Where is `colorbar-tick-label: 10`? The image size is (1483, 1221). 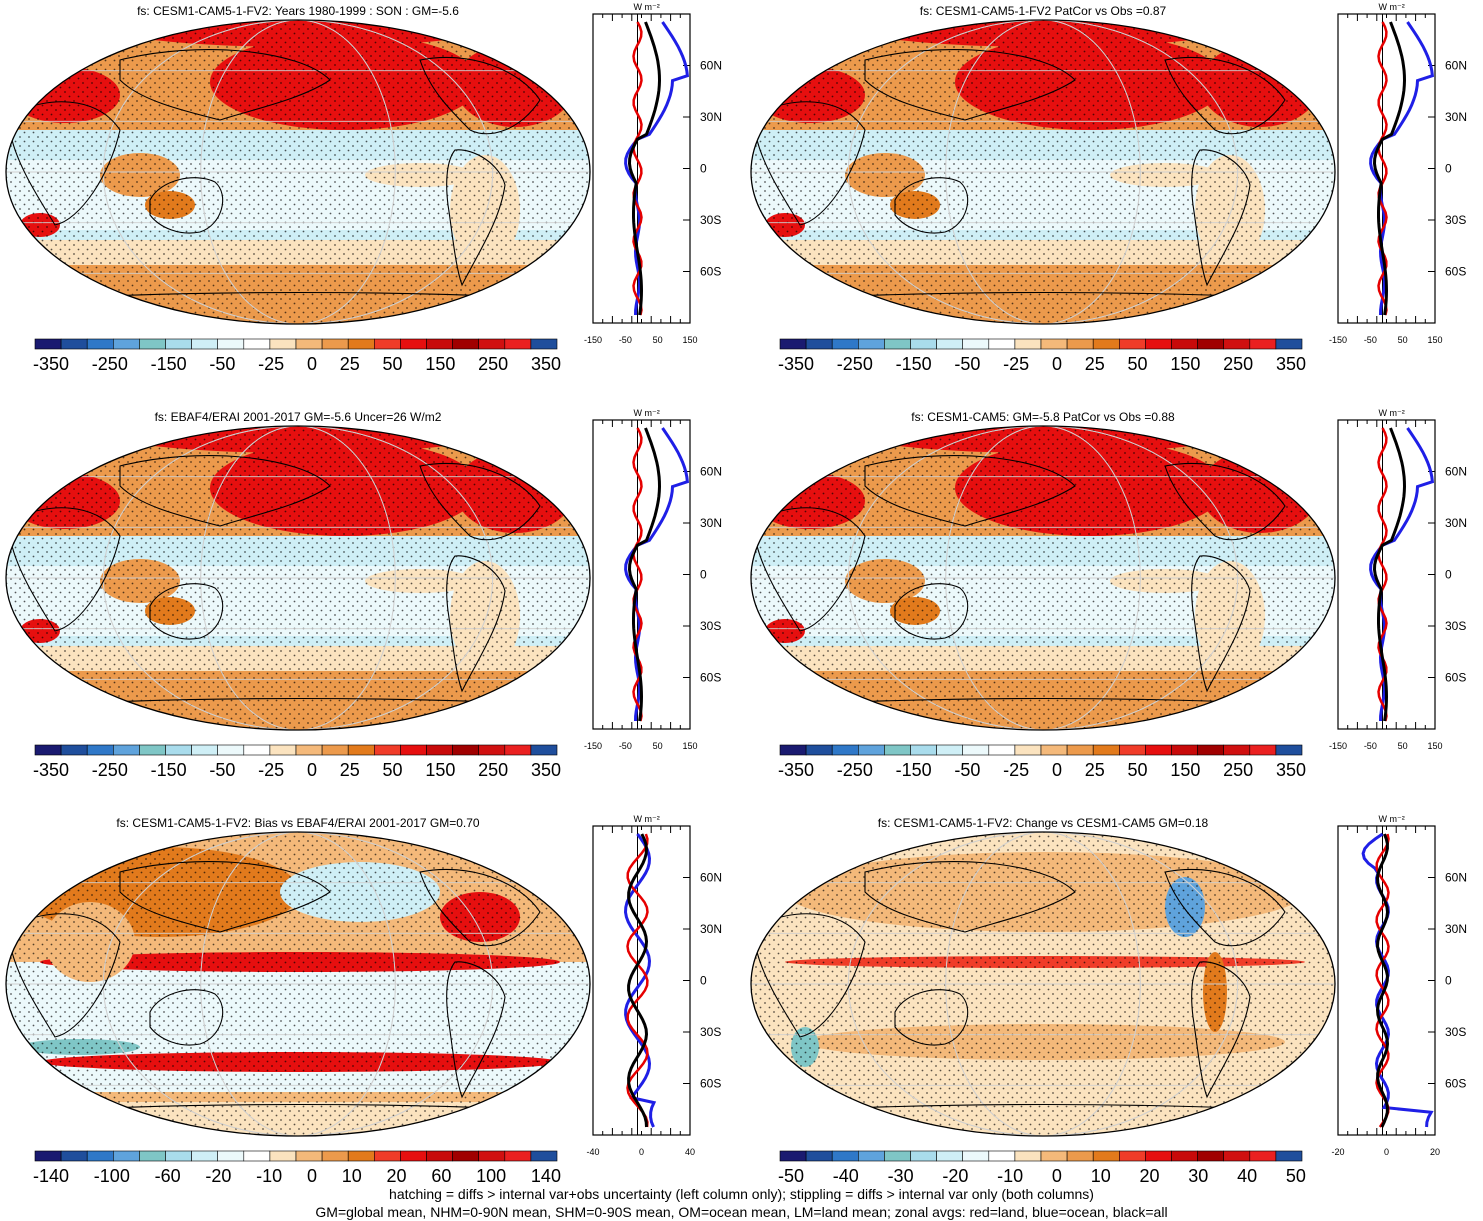
colorbar-tick-label: 10 is located at coordinates (351, 1176).